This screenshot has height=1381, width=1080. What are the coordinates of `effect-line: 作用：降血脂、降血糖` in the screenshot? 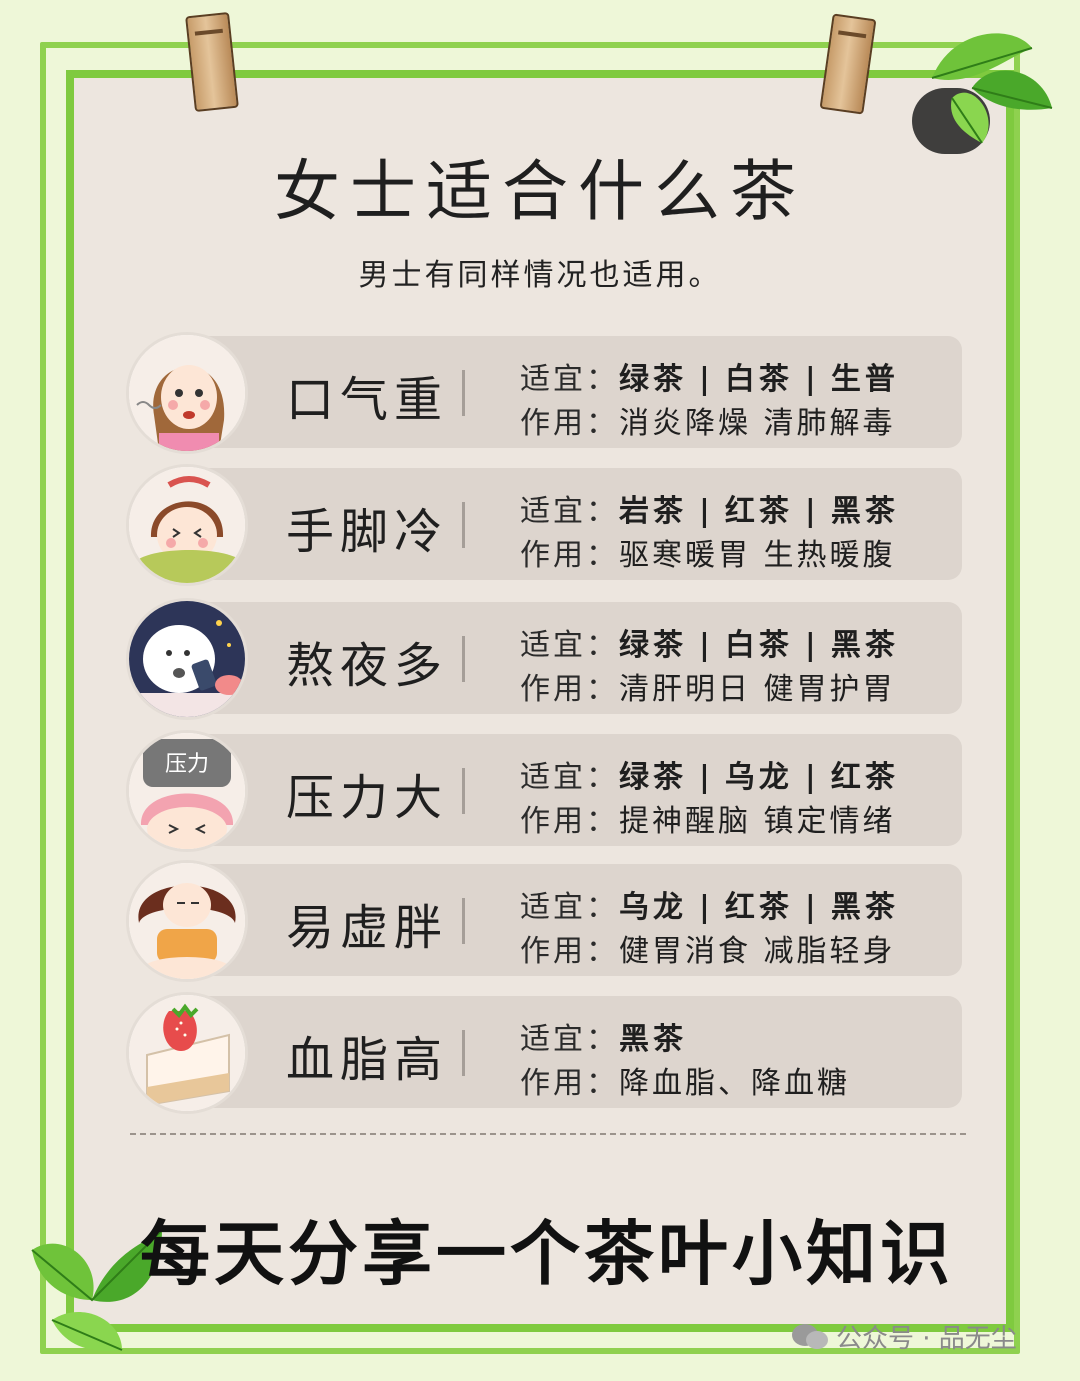 It's located at (685, 1080).